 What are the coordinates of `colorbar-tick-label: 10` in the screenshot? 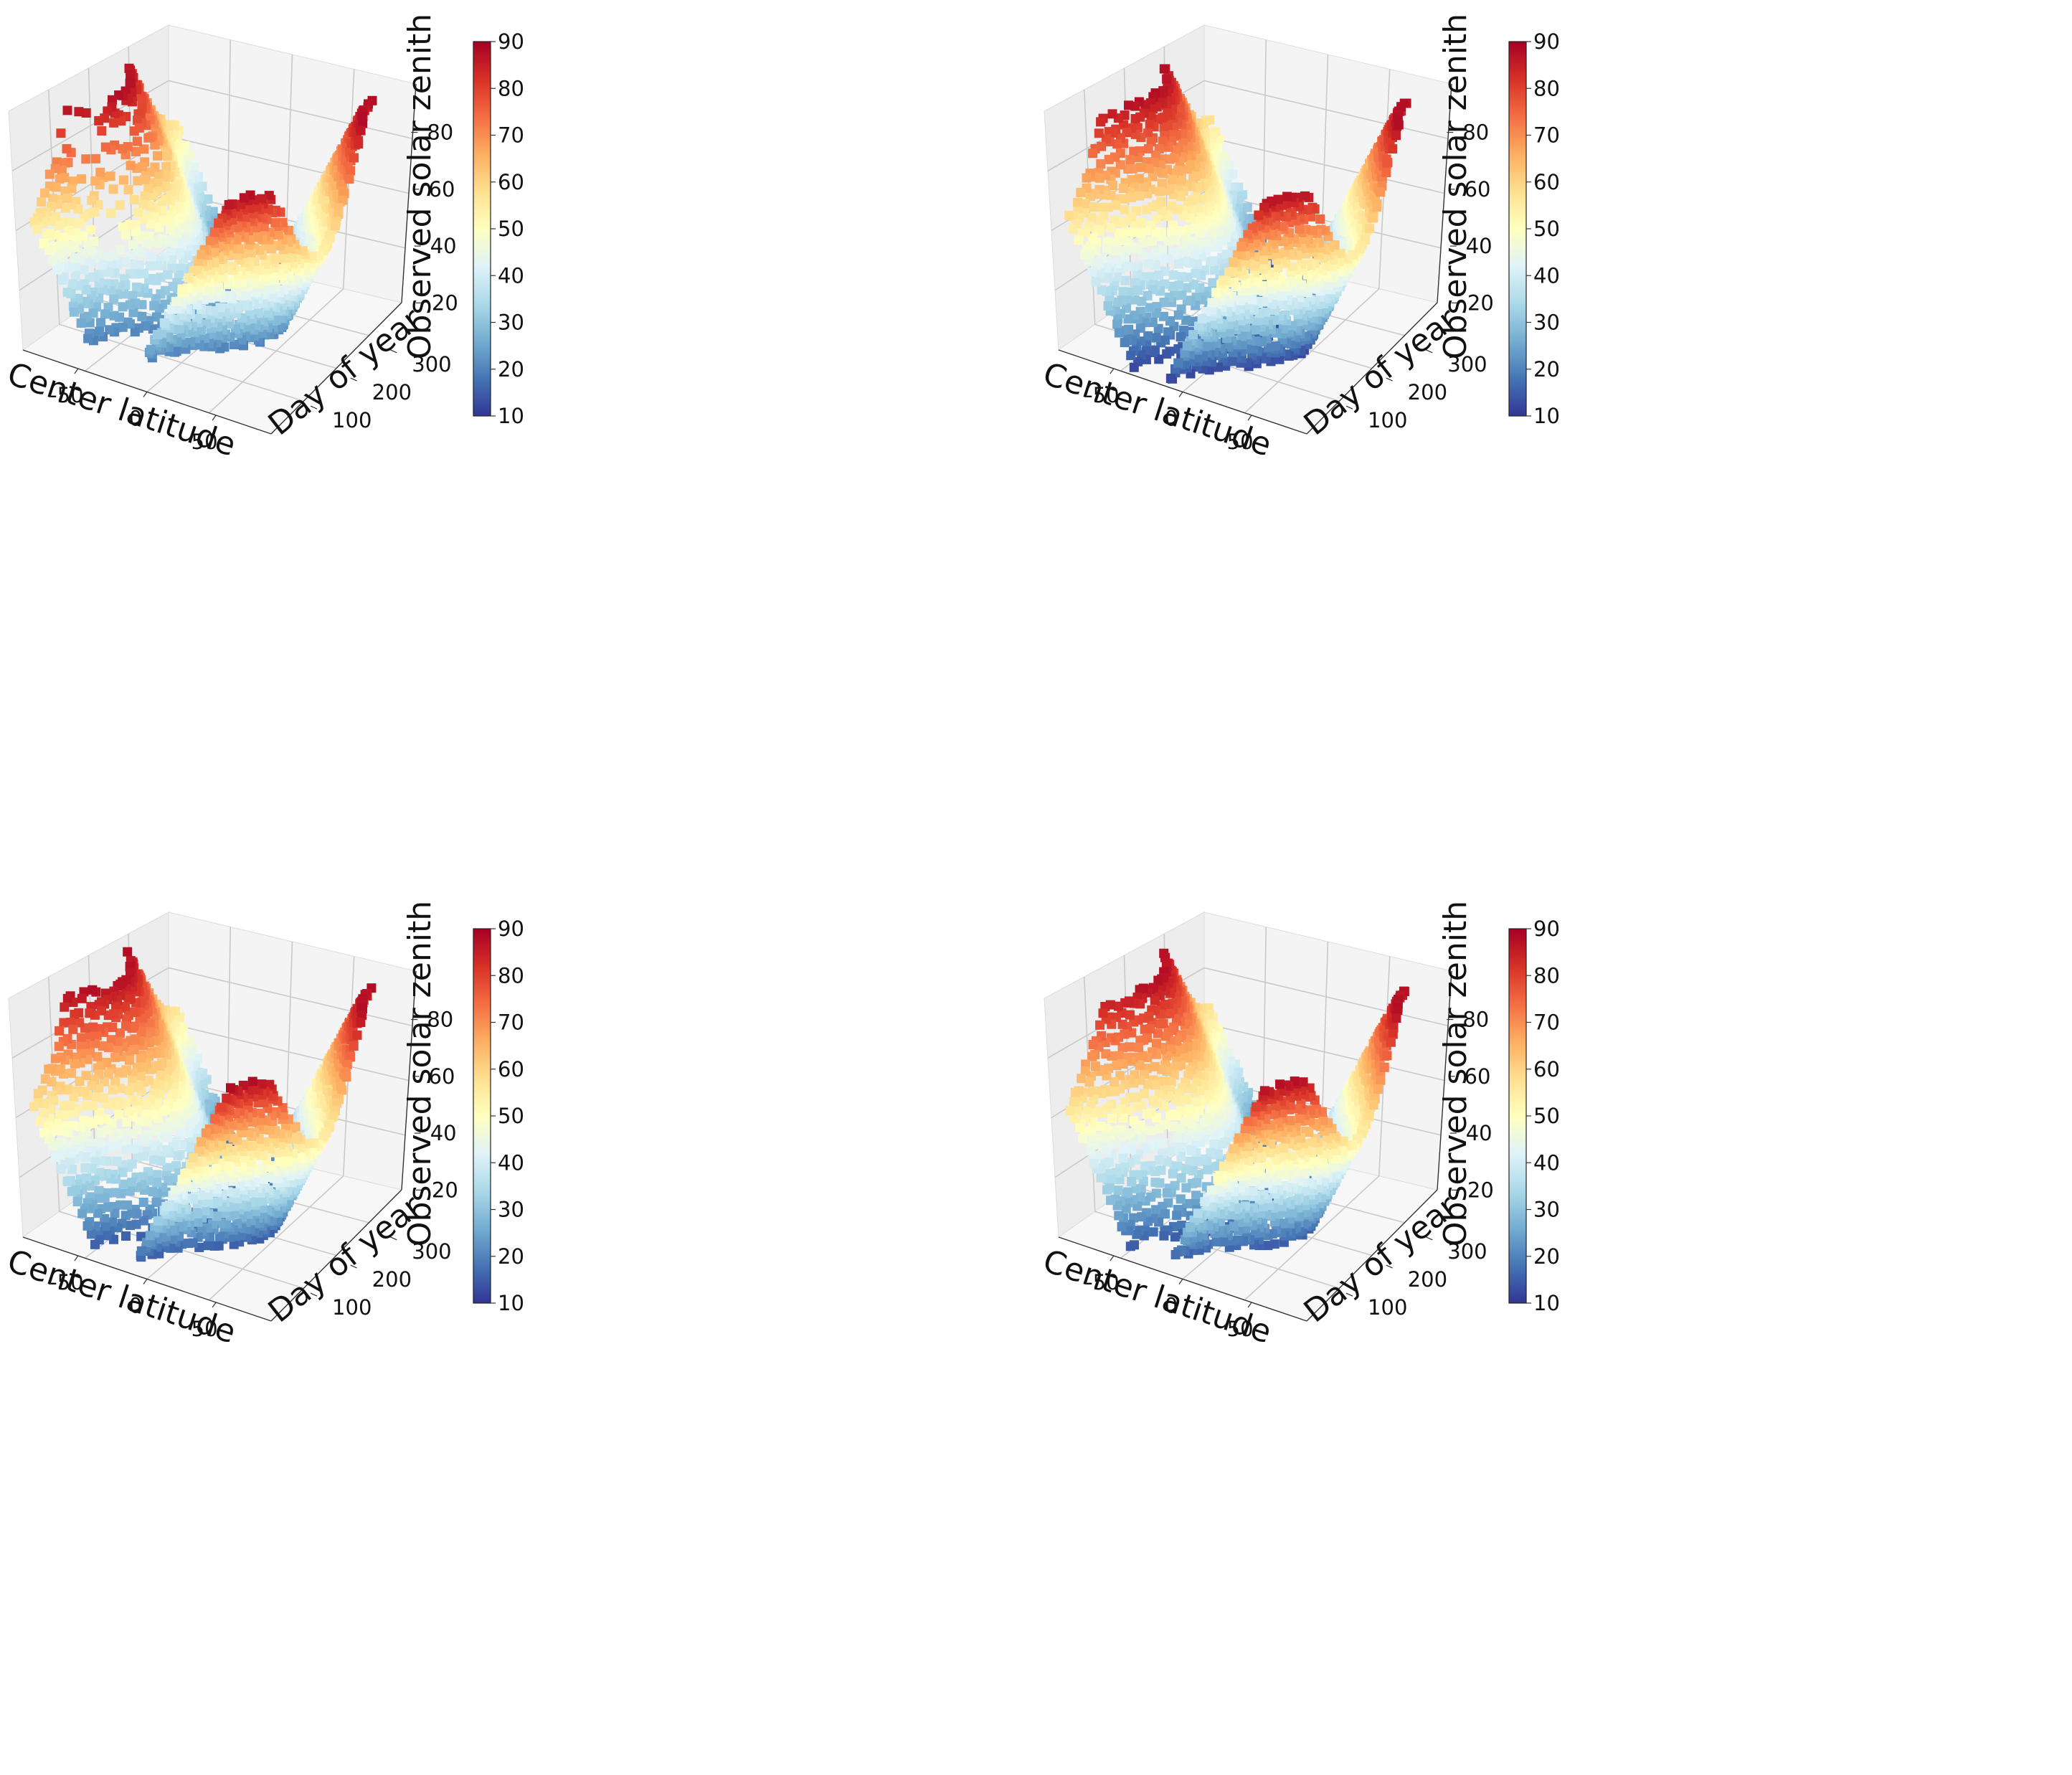 It's located at (1546, 416).